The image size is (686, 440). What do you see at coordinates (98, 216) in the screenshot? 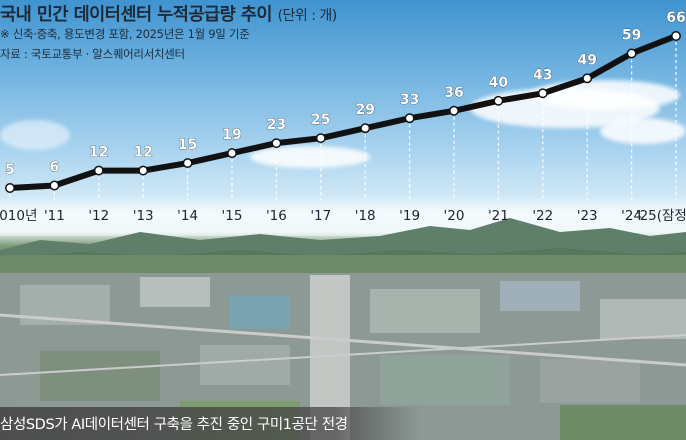
I see `x-tick-label: '12` at bounding box center [98, 216].